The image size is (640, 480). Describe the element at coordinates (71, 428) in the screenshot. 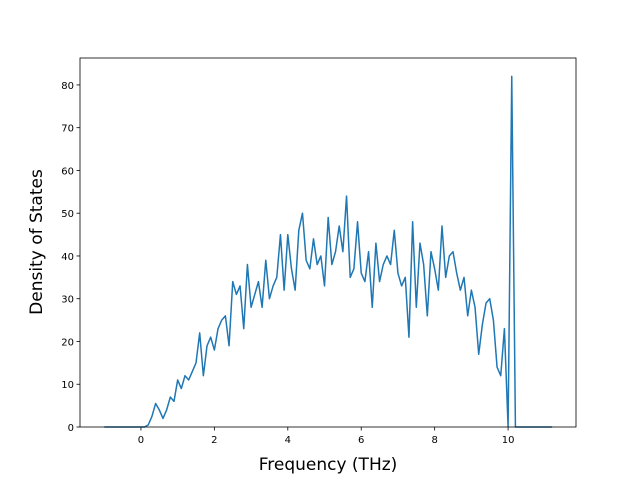

I see `y-tick-label: 0` at that location.